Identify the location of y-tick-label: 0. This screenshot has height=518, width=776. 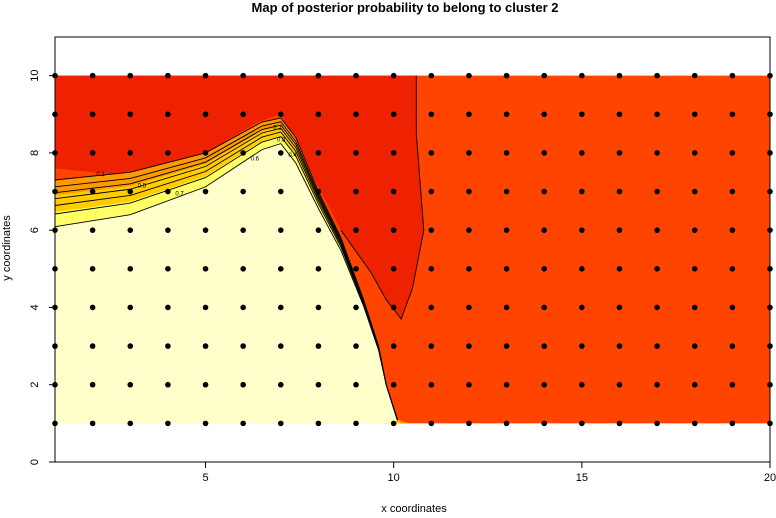
(35, 462).